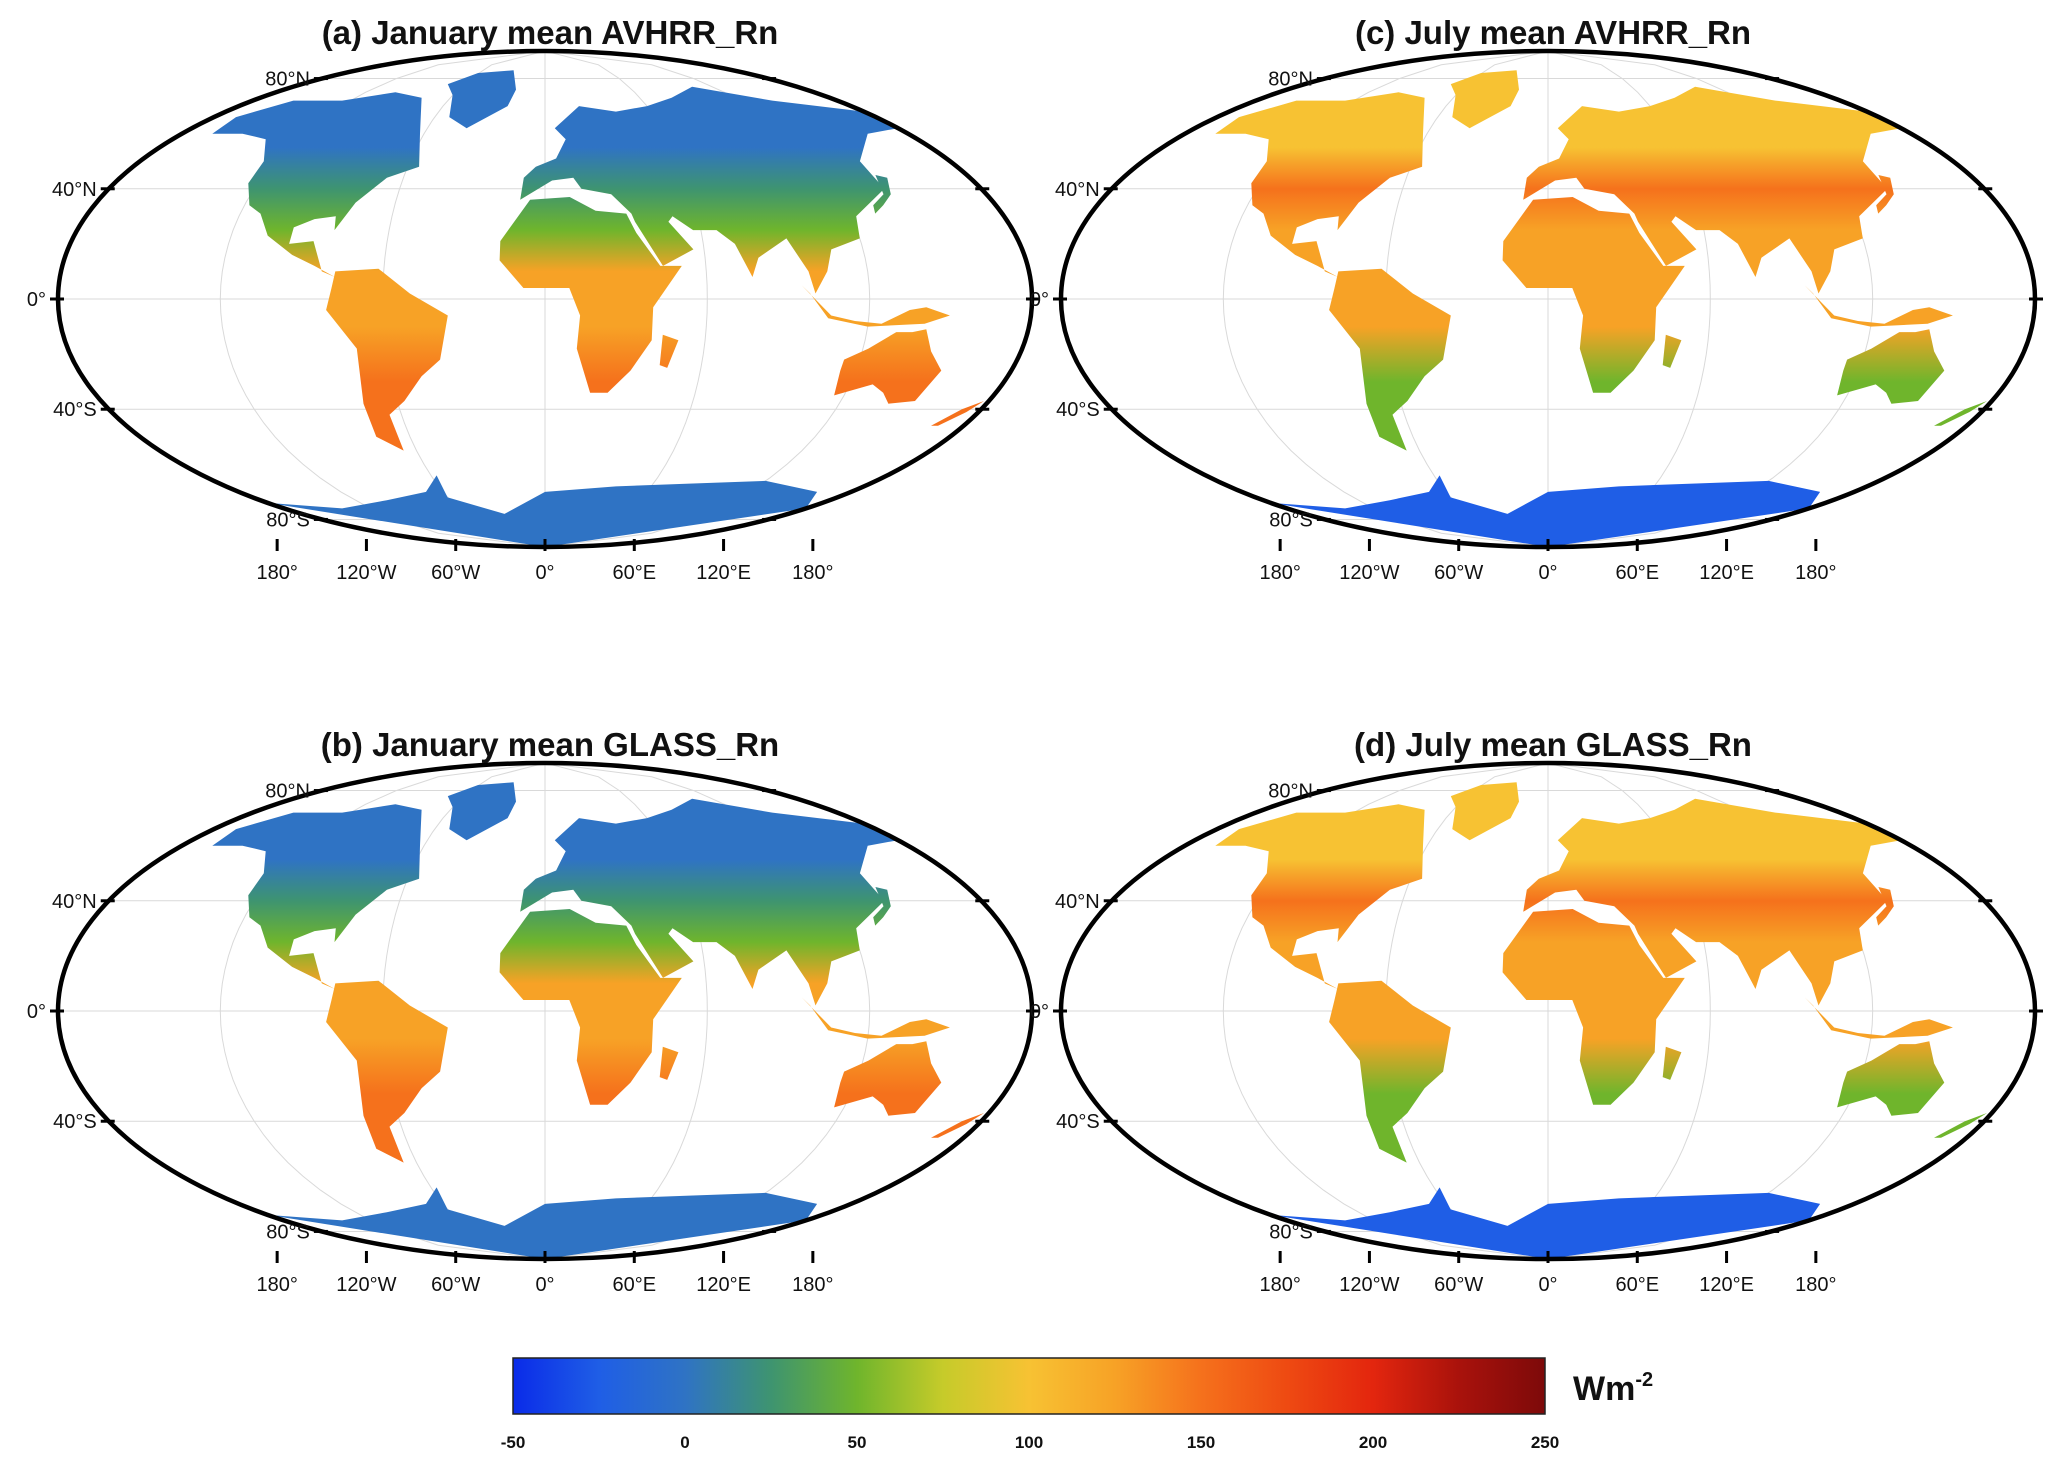 Image resolution: width=2067 pixels, height=1466 pixels. What do you see at coordinates (1373, 1442) in the screenshot?
I see `colorbar-tick-label: 200` at bounding box center [1373, 1442].